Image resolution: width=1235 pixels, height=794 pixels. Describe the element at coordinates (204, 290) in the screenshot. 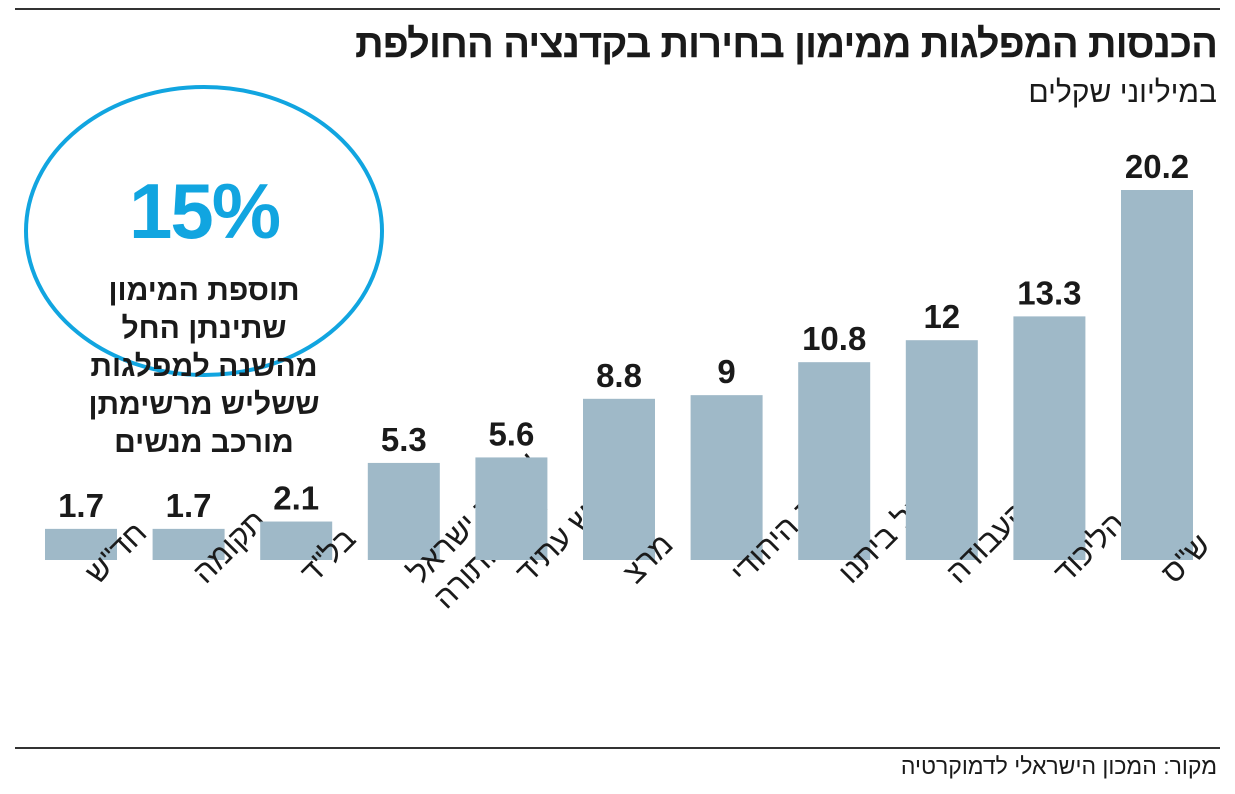

I see `callout-line: תוספת המימון` at that location.